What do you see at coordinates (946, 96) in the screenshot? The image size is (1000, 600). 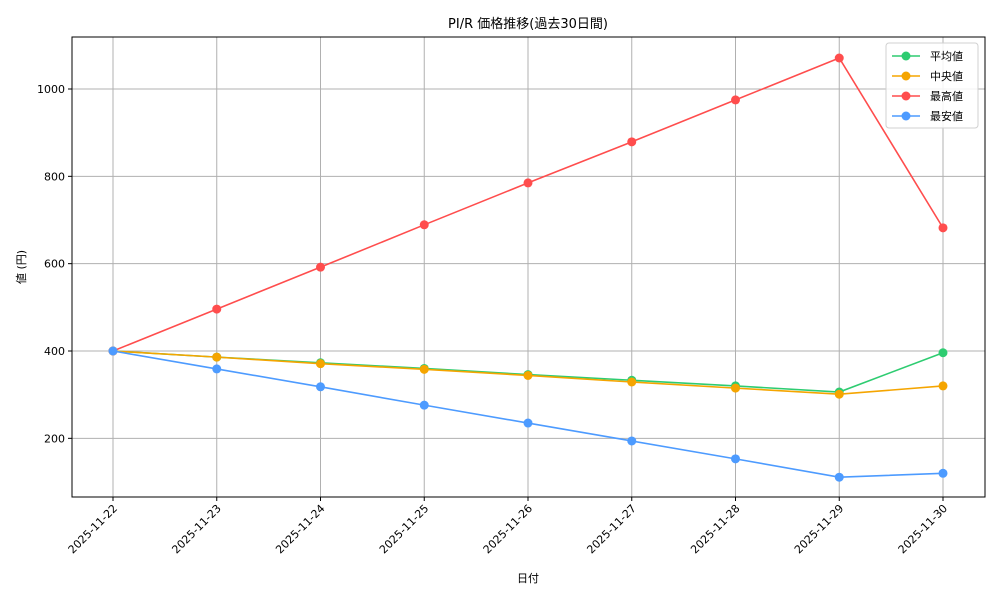 I see `legend-label: 最高値` at bounding box center [946, 96].